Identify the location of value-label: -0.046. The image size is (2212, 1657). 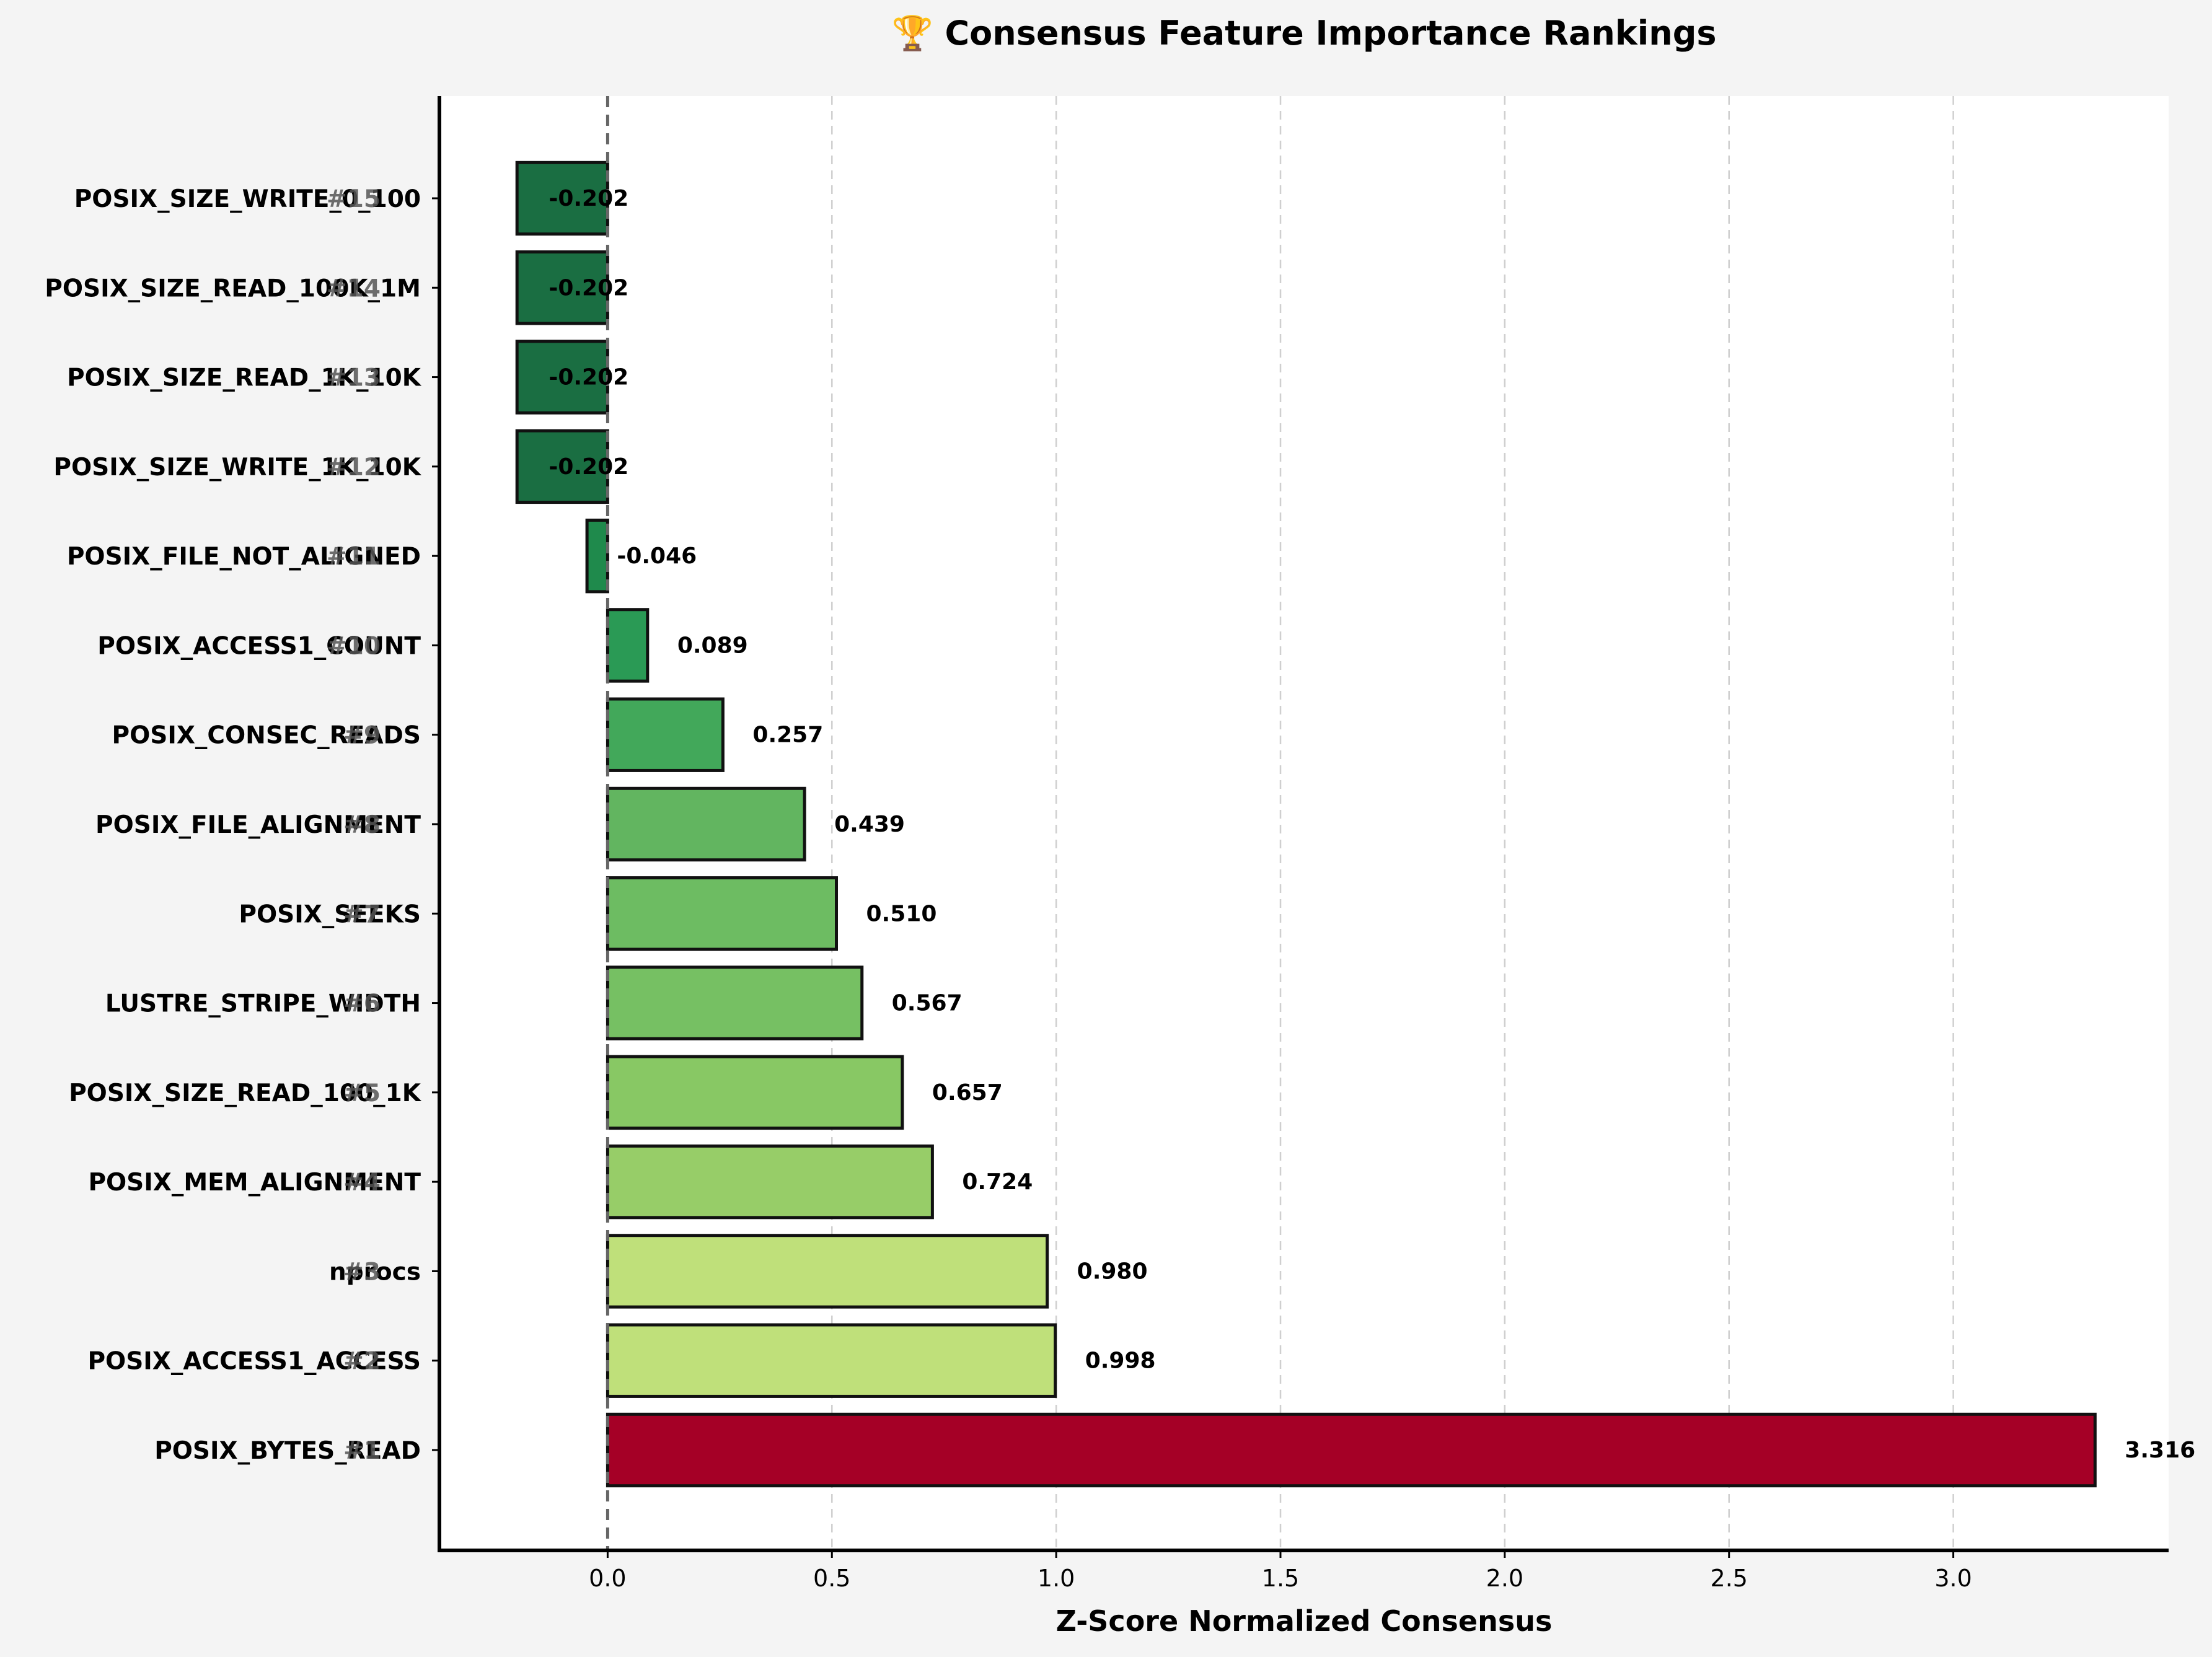
(657, 556).